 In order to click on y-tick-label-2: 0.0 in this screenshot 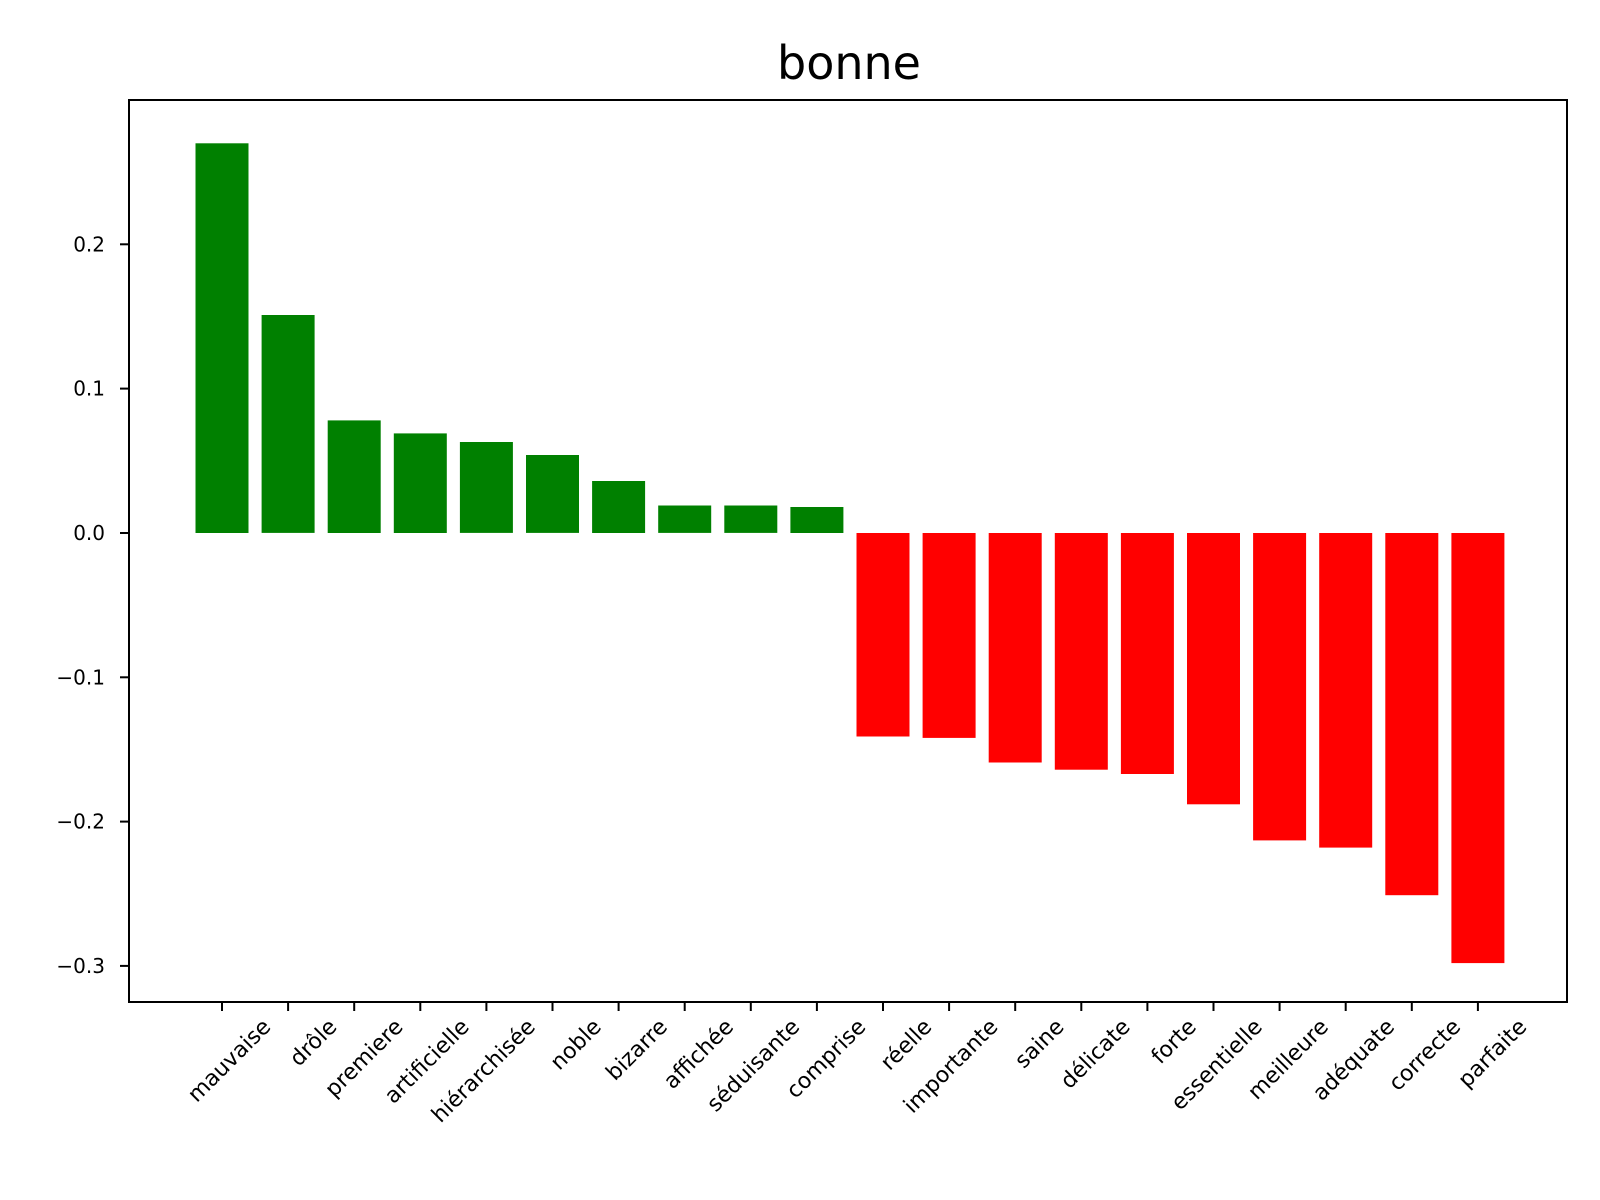, I will do `click(89, 533)`.